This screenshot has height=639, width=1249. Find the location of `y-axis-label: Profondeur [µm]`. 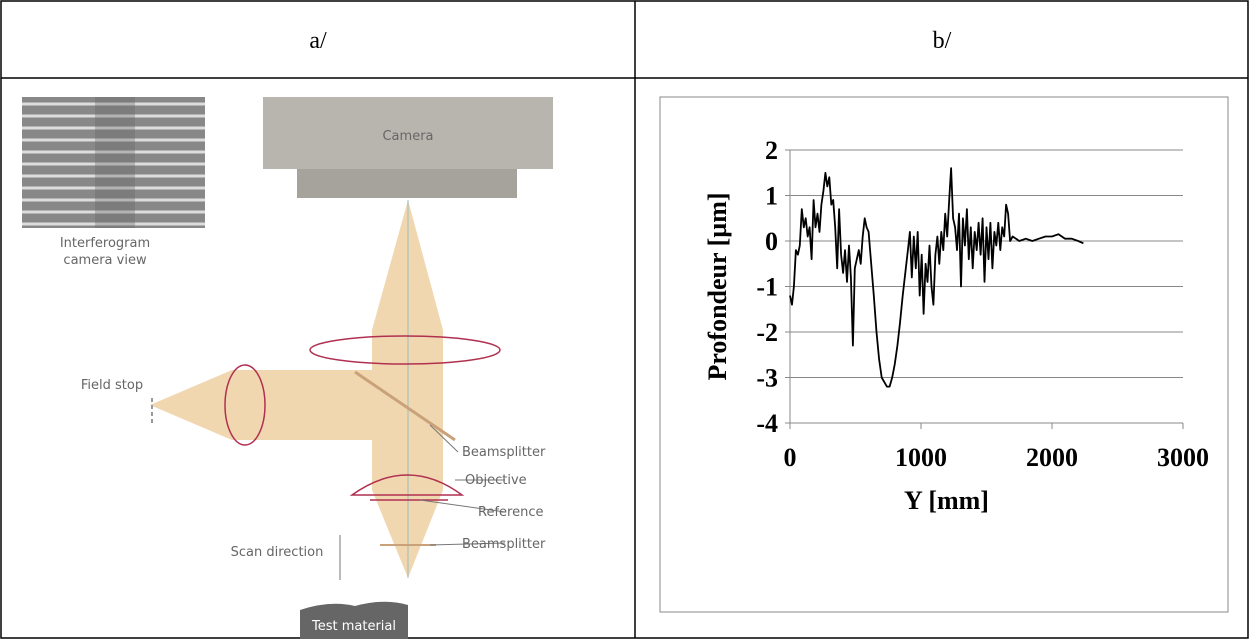

y-axis-label: Profondeur [µm] is located at coordinates (717, 286).